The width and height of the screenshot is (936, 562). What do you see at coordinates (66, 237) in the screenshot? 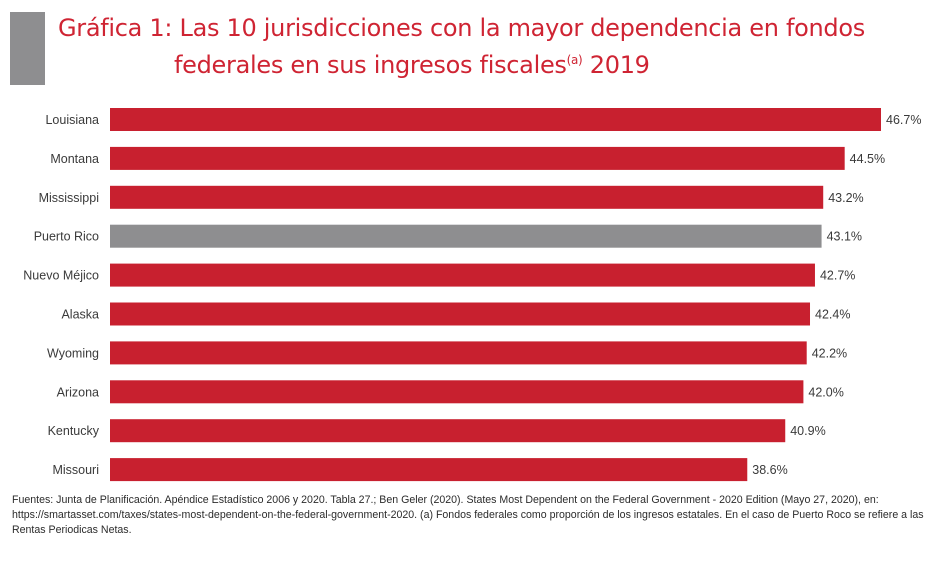
I see `category-label-puerto-rico: Puerto Rico` at bounding box center [66, 237].